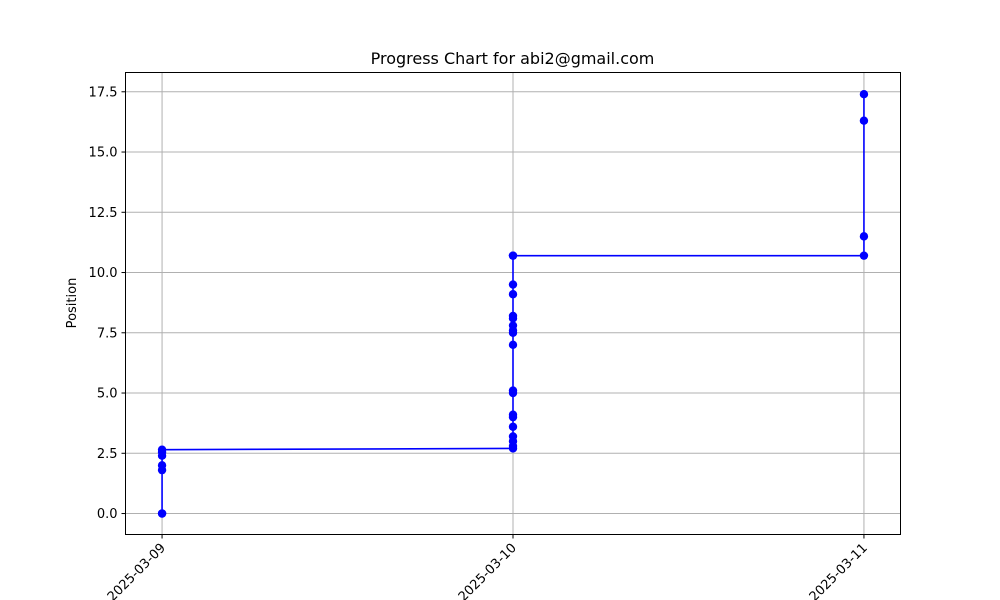  Describe the element at coordinates (107, 514) in the screenshot. I see `y-tick-label: 0.0` at that location.